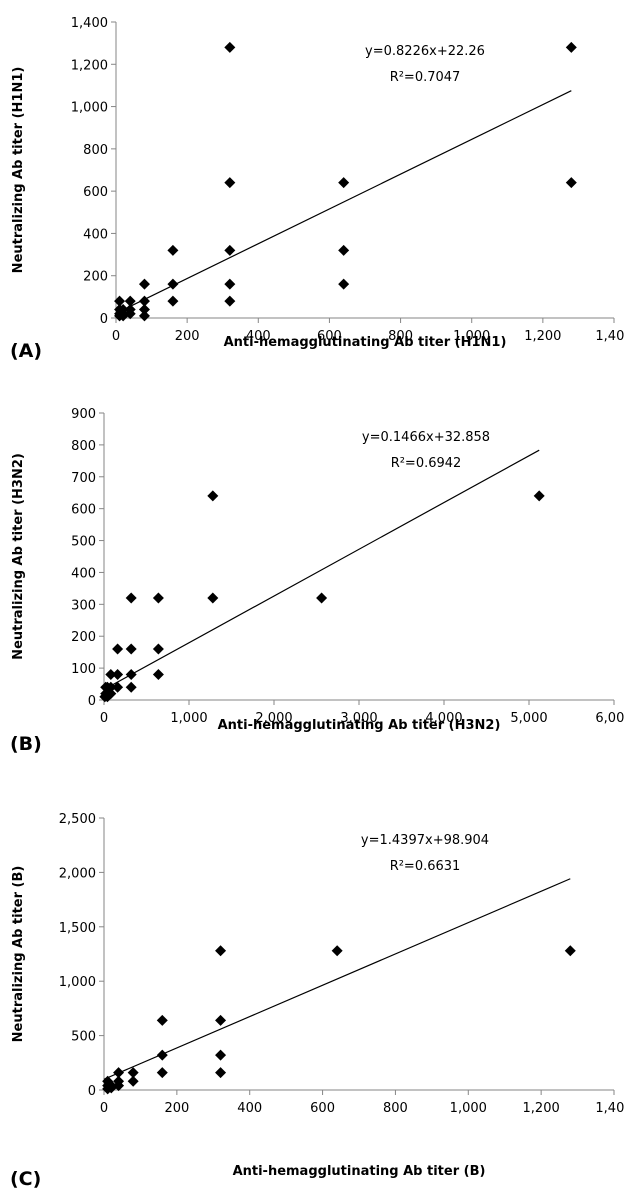 The width and height of the screenshot is (624, 1188). What do you see at coordinates (18, 556) in the screenshot?
I see `y-axis-title: Neutralizing Ab titer (H3N2)` at bounding box center [18, 556].